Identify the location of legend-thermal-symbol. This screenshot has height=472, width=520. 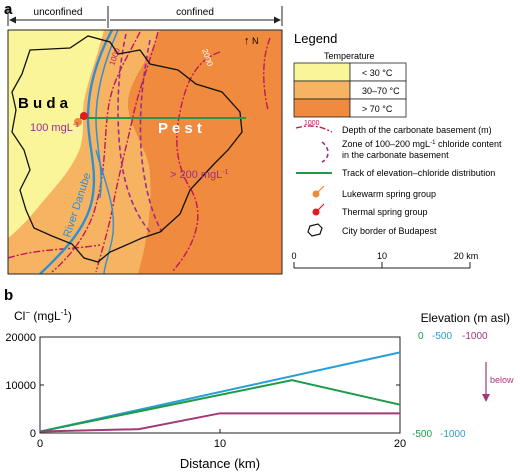
(316, 212).